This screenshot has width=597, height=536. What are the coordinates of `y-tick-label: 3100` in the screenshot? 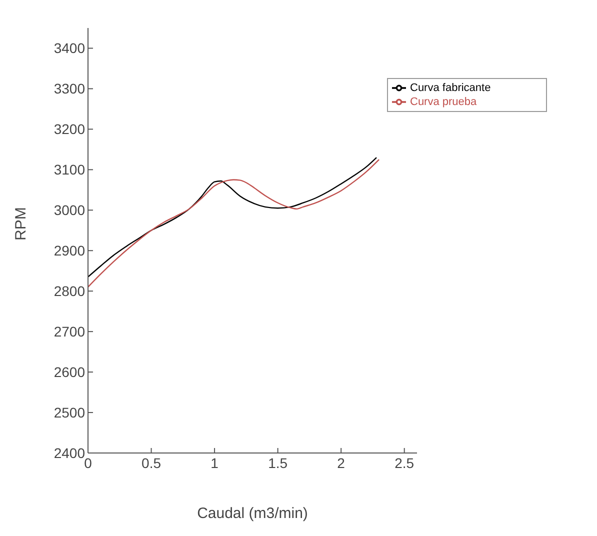 It's located at (70, 170).